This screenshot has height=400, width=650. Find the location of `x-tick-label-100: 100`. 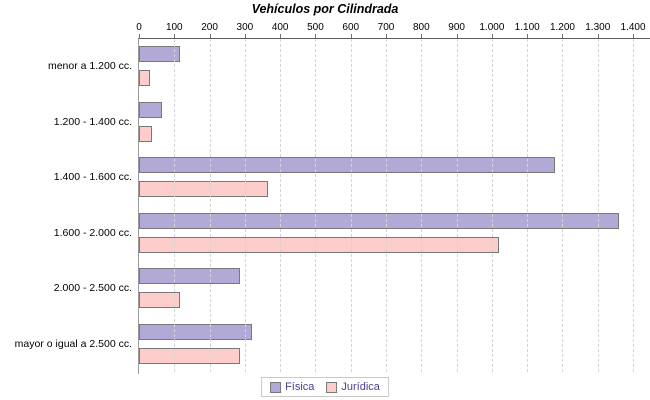

x-tick-label-100: 100 is located at coordinates (174, 27).